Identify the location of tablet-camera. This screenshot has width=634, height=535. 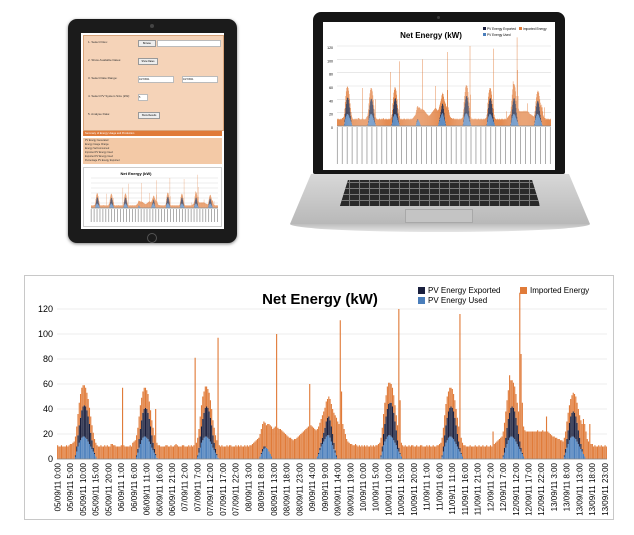
(152, 26).